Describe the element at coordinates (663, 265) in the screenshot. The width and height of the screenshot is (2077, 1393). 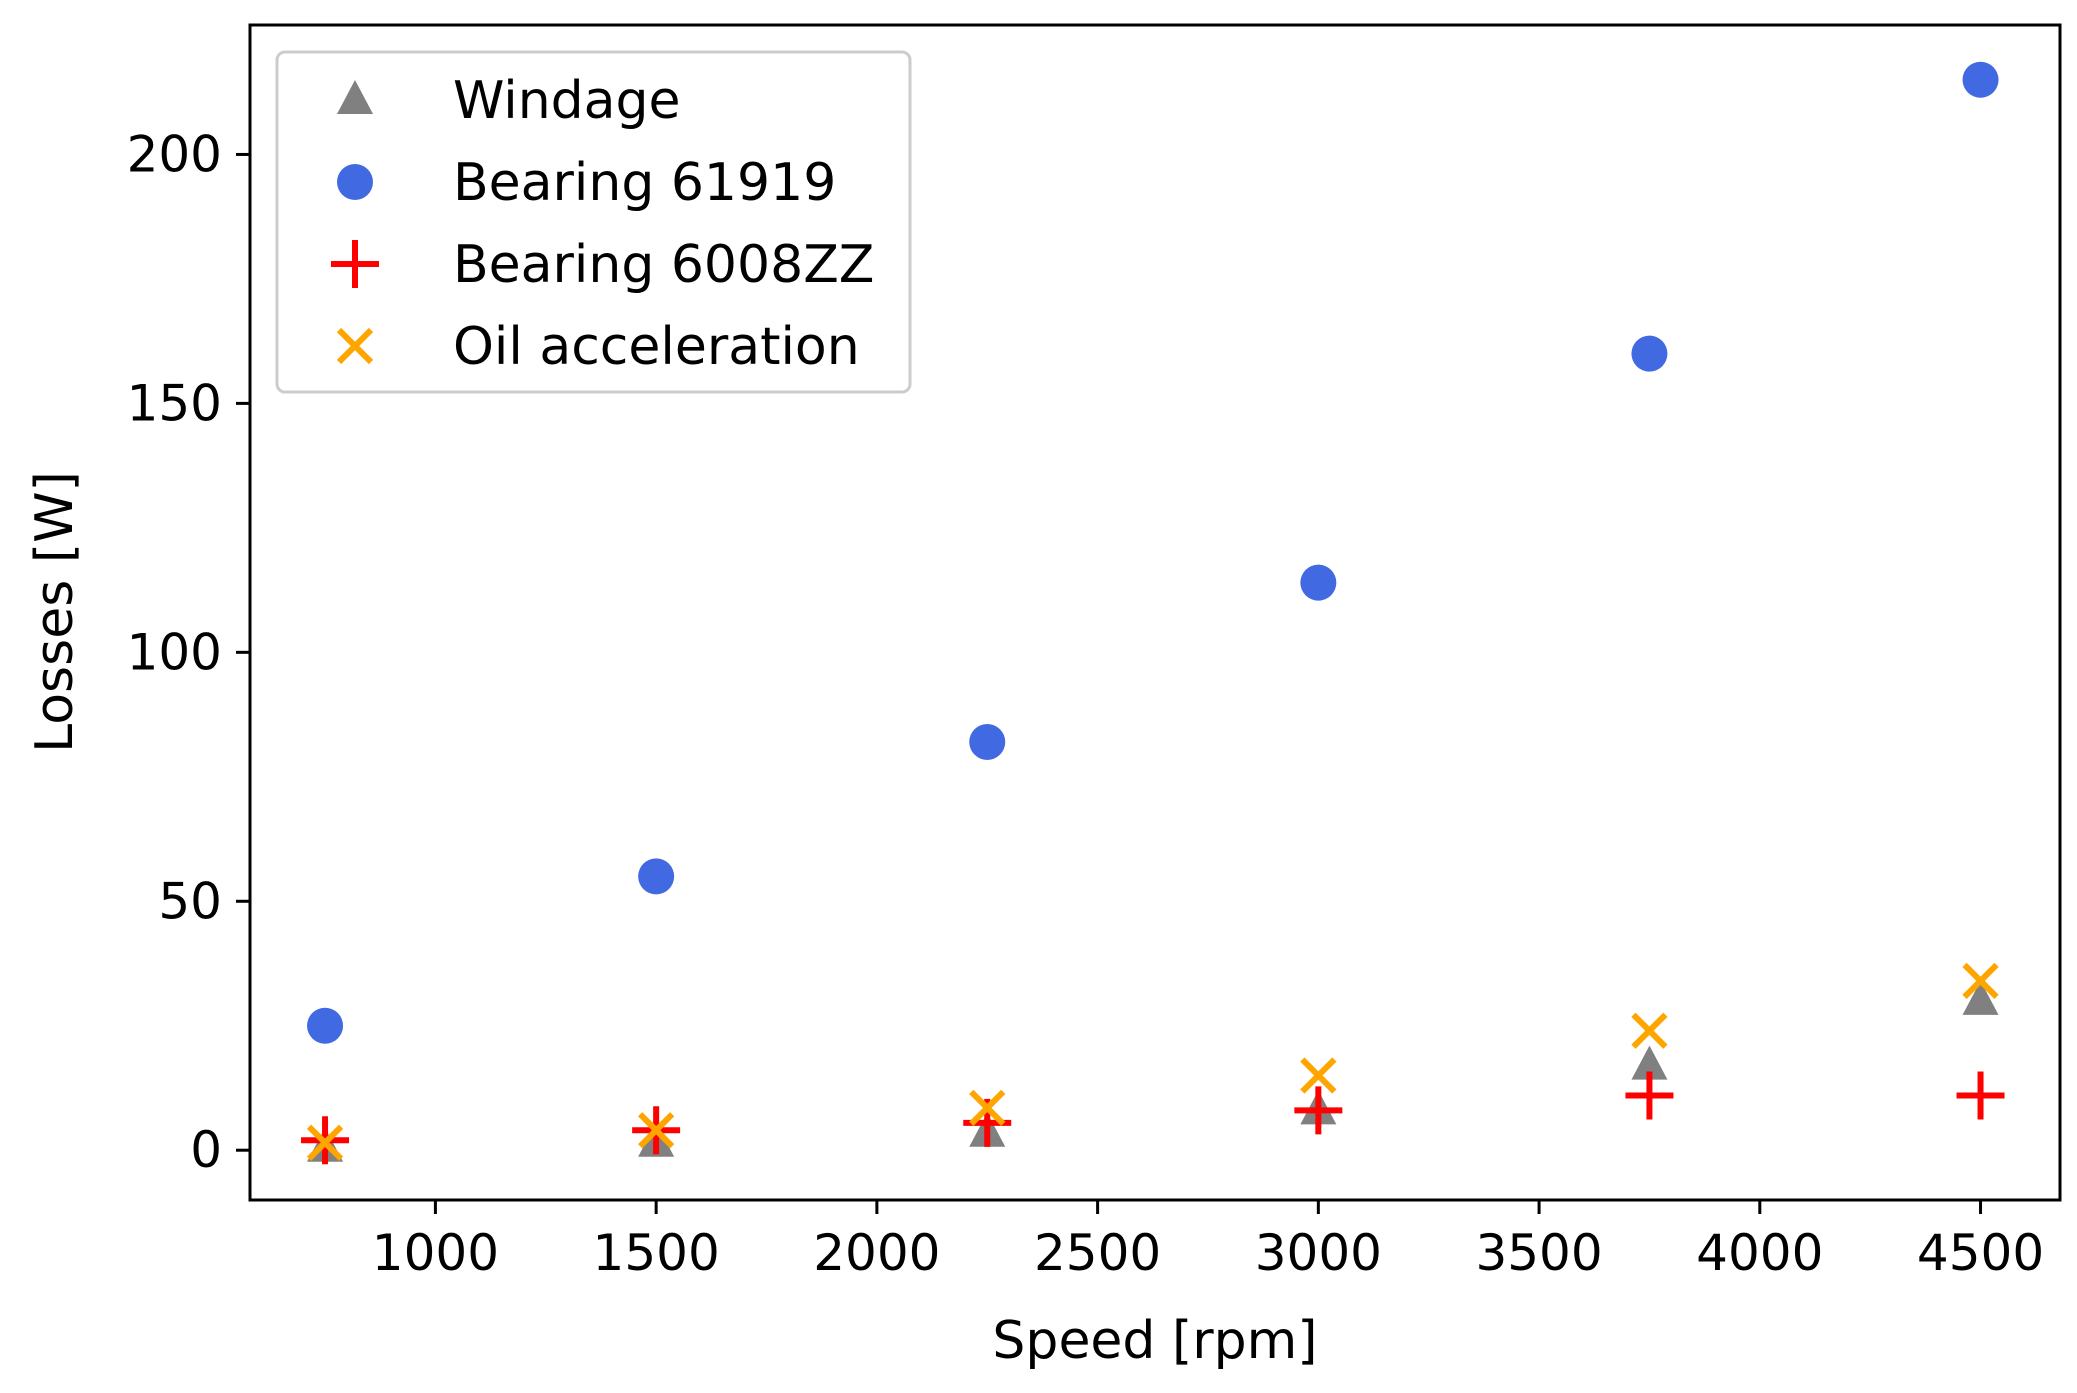
I see `legend-label-bearing-6008zz: Bearing 6008ZZ` at that location.